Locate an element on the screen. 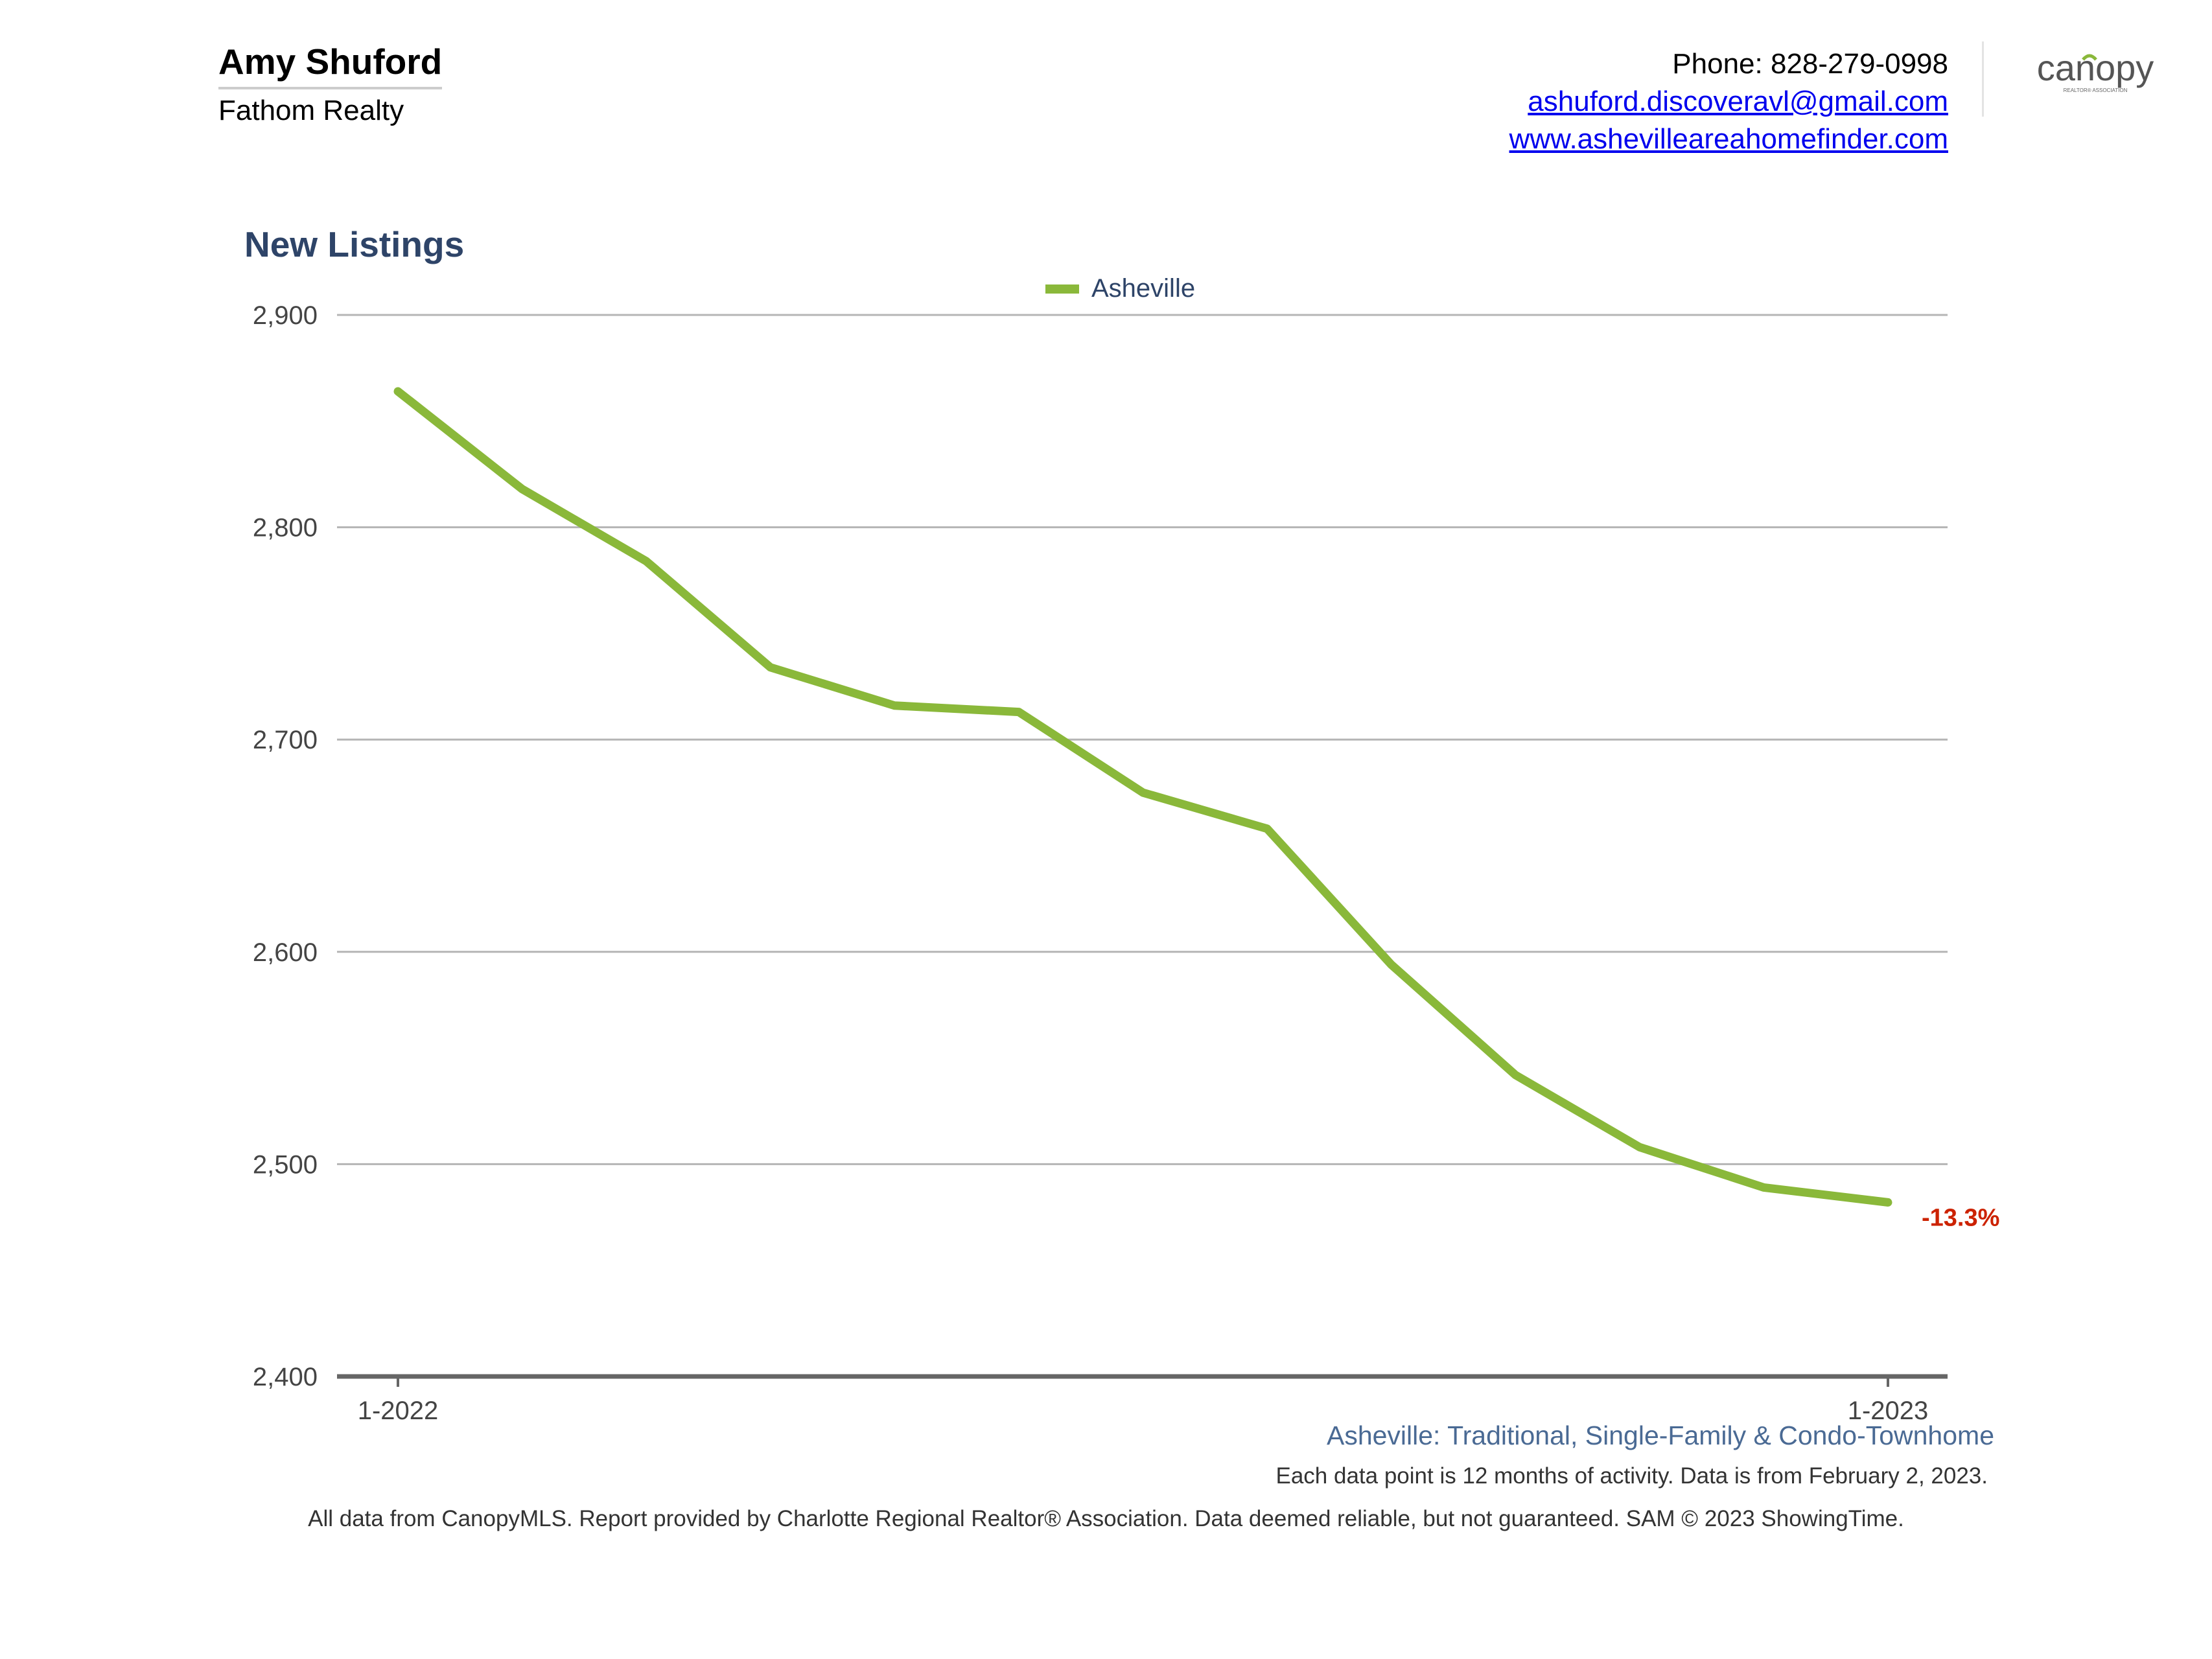 The height and width of the screenshot is (1659, 2212). y-axis-ticks: 2,400 2,500 2,600 2,700 2,800 2,900 is located at coordinates (285, 846).